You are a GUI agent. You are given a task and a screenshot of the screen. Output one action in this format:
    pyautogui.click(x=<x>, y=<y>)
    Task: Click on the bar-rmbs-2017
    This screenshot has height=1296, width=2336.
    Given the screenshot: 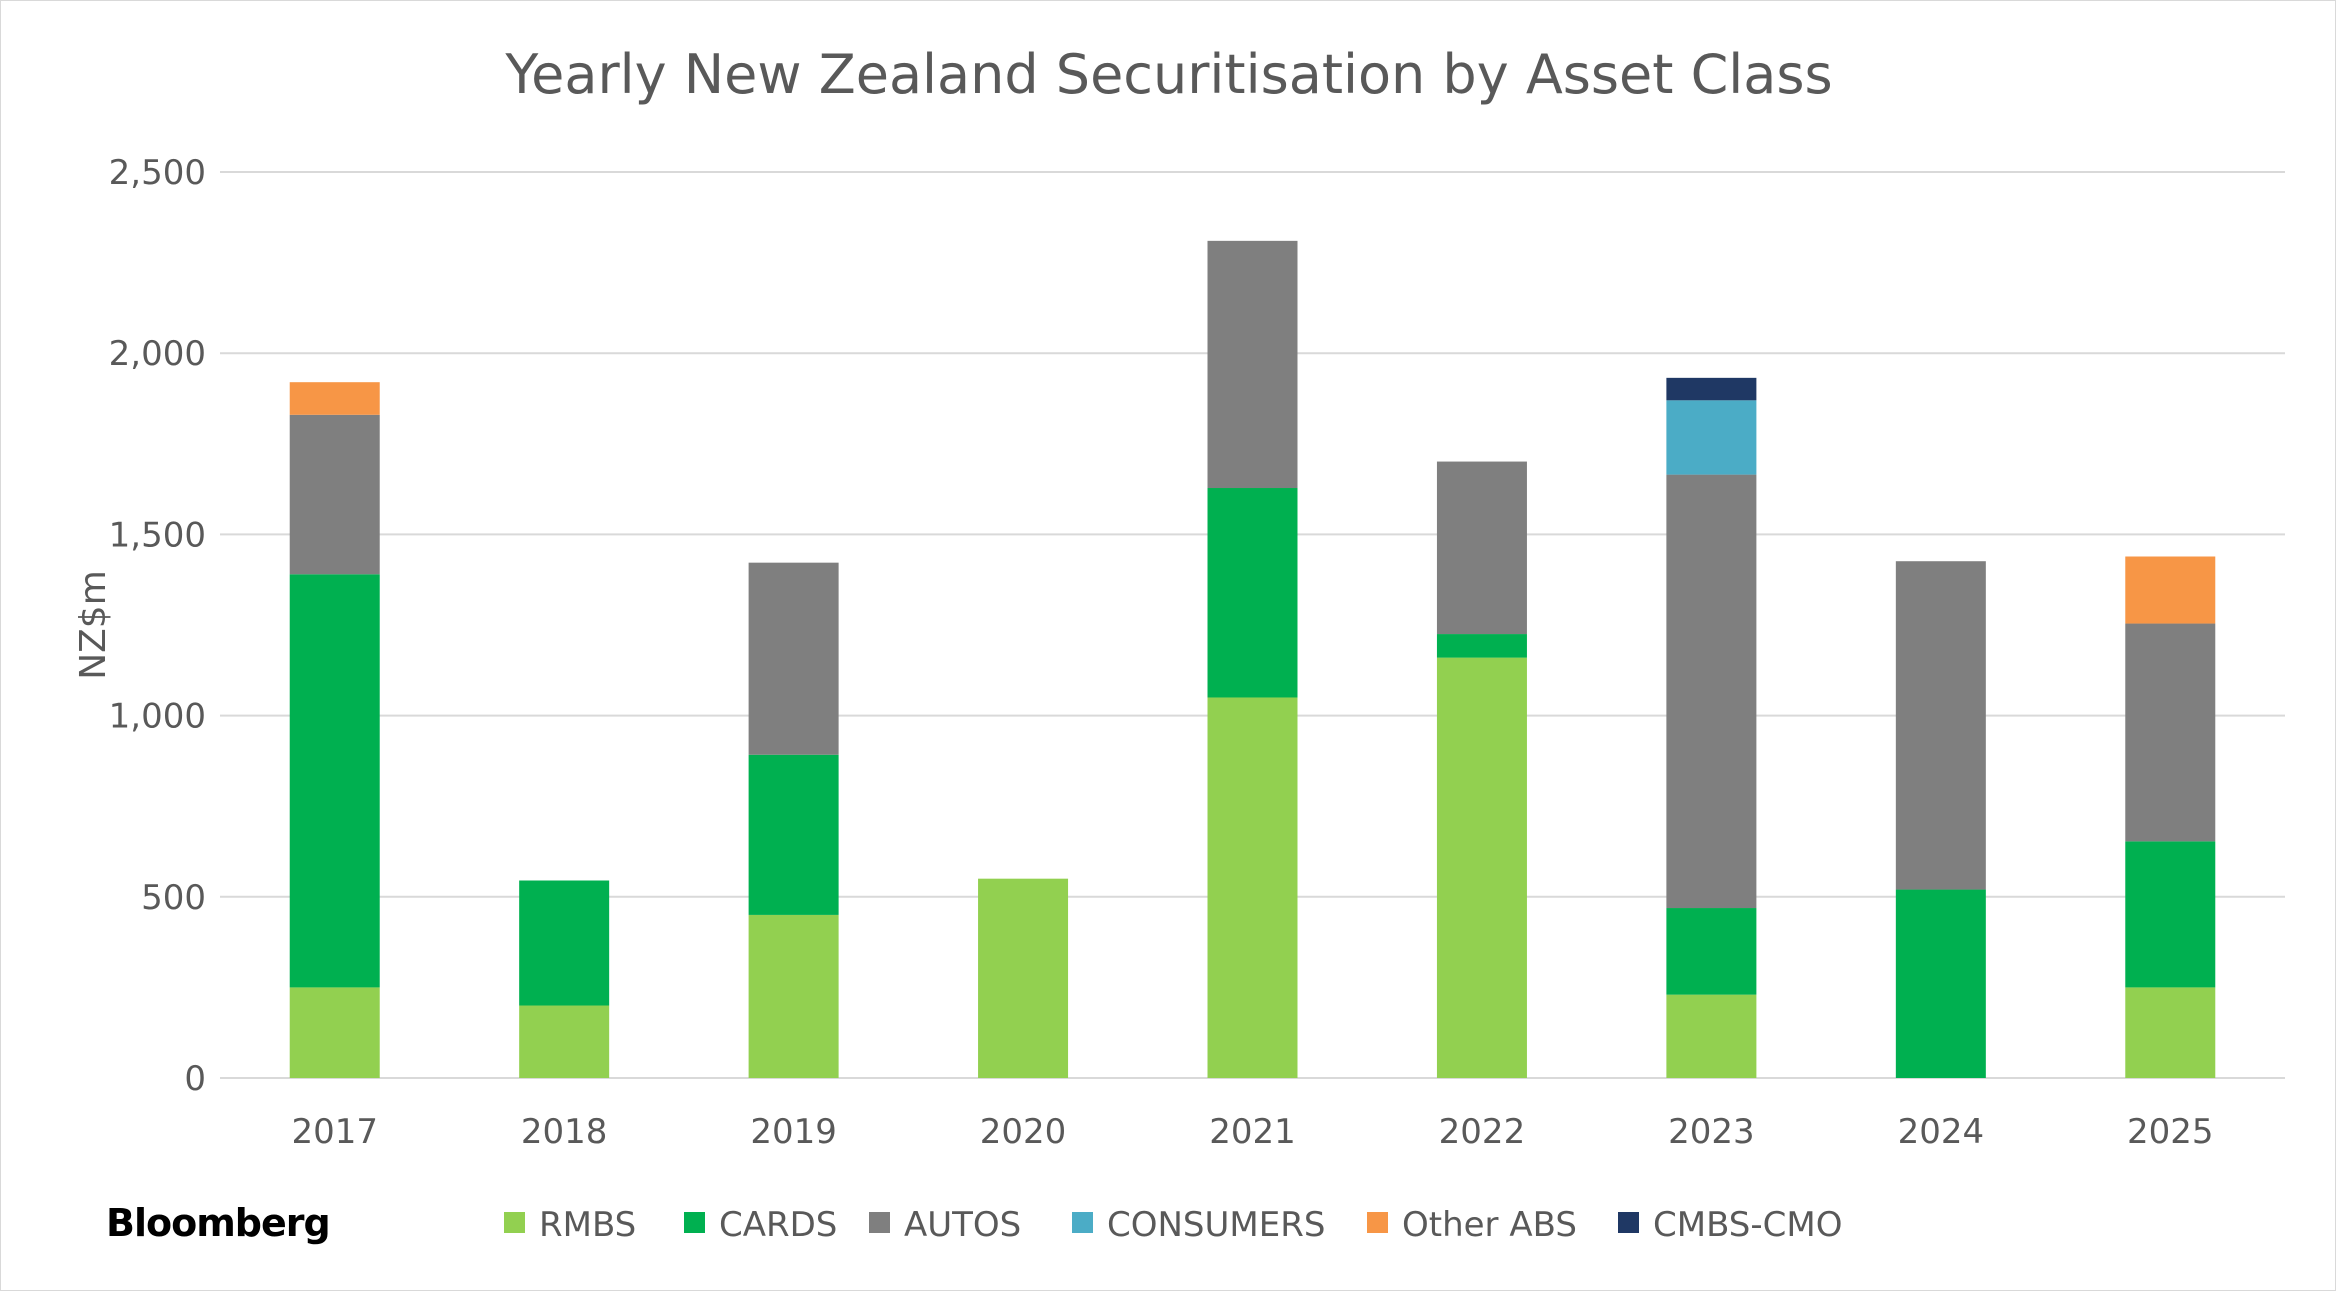 What is the action you would take?
    pyautogui.click(x=334, y=1032)
    